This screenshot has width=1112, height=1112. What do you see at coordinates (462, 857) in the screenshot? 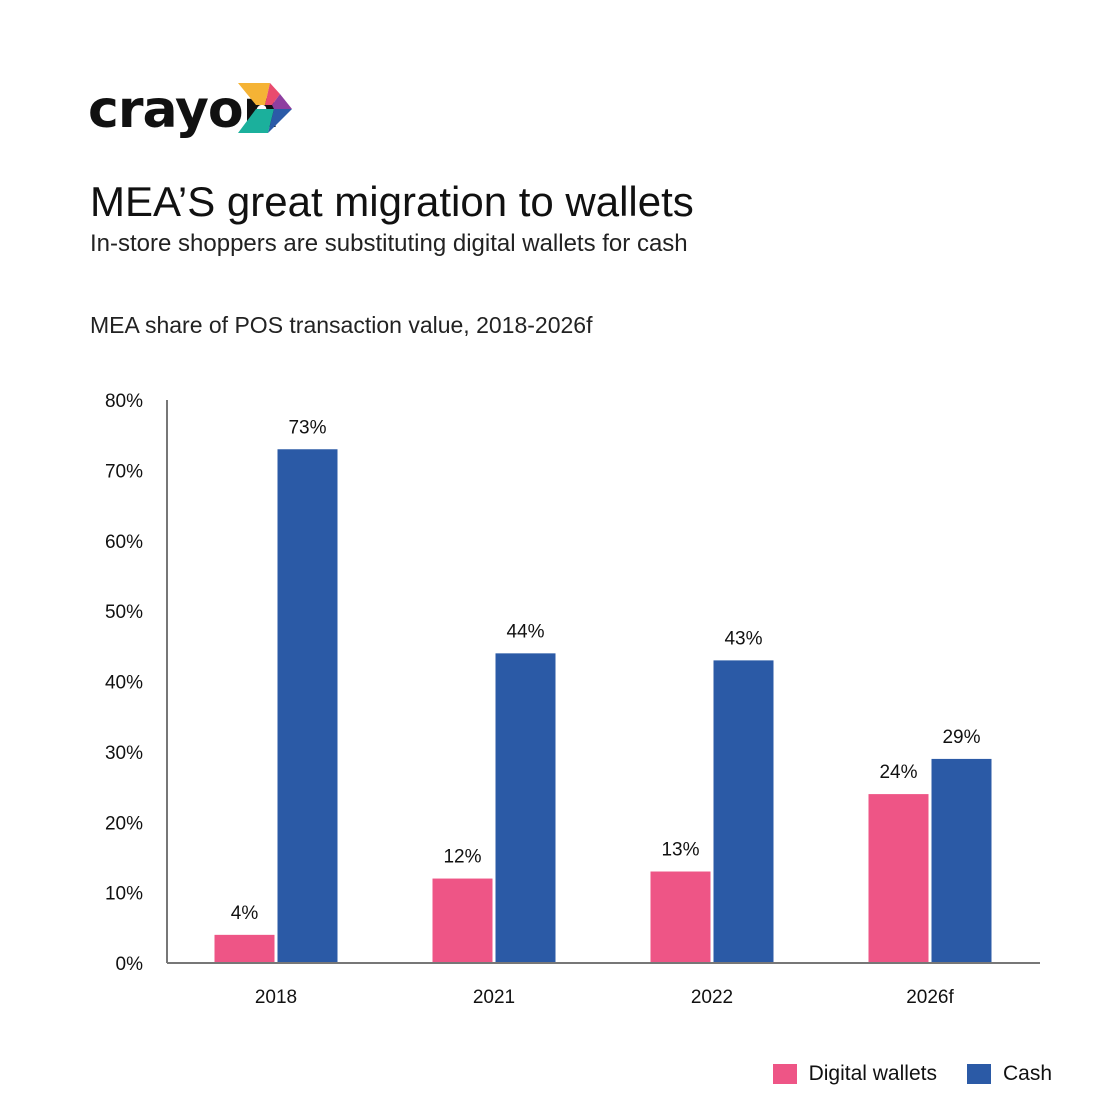
I see `bar-label-digital-wallets-2021: 12%` at bounding box center [462, 857].